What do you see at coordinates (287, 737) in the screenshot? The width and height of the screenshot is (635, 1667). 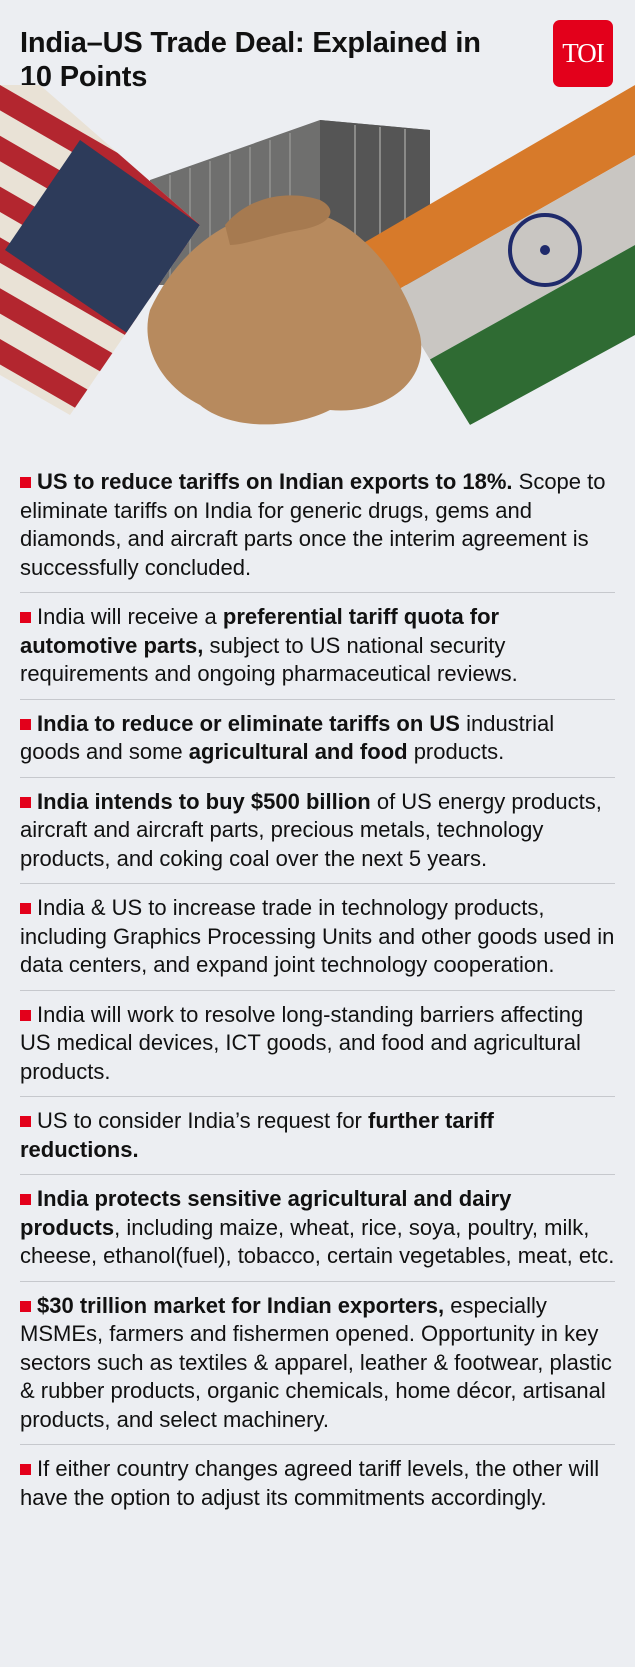 I see `point-text: industrial goods and some` at bounding box center [287, 737].